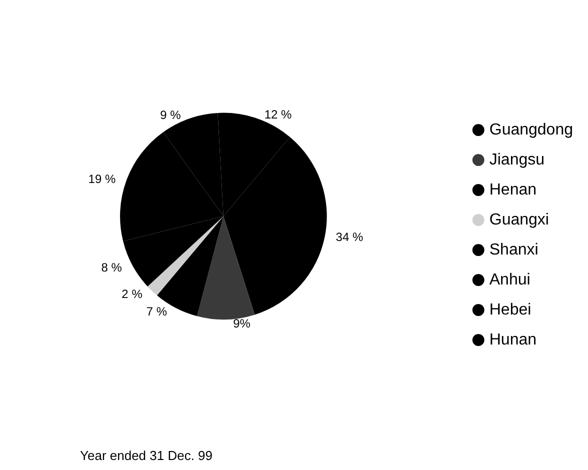 The width and height of the screenshot is (588, 470). Describe the element at coordinates (519, 220) in the screenshot. I see `legend-label: Guangxi` at that location.